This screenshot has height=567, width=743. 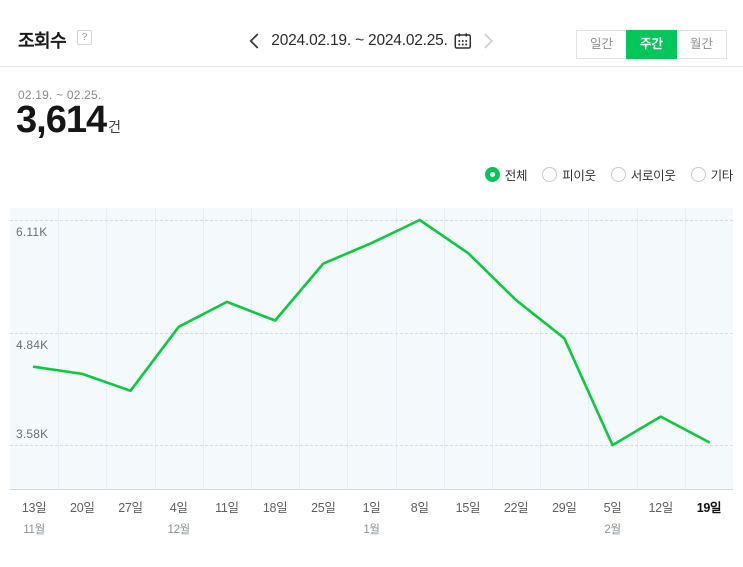 I want to click on page-title: 조회수, so click(x=42, y=41).